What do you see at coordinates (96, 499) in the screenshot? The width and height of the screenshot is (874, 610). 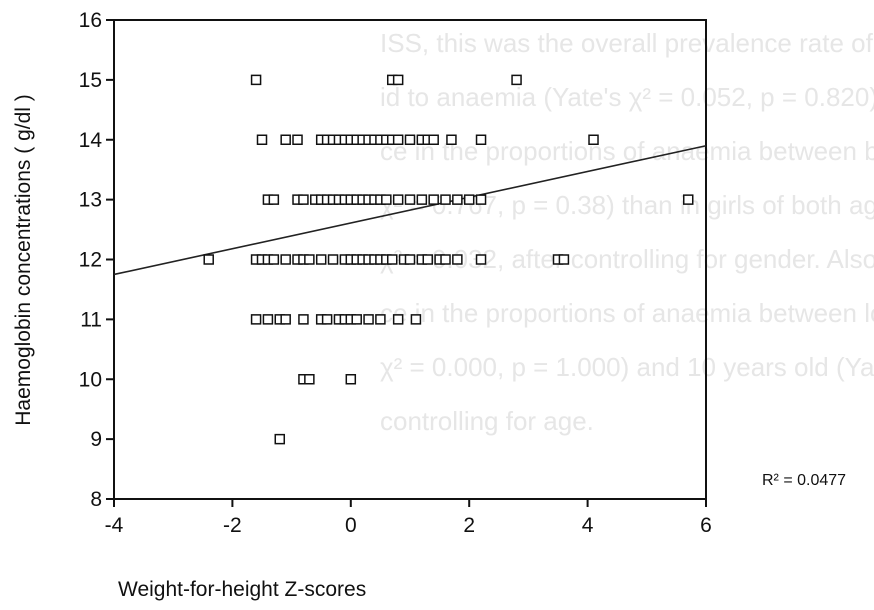 I see `y-tick-label: 8` at bounding box center [96, 499].